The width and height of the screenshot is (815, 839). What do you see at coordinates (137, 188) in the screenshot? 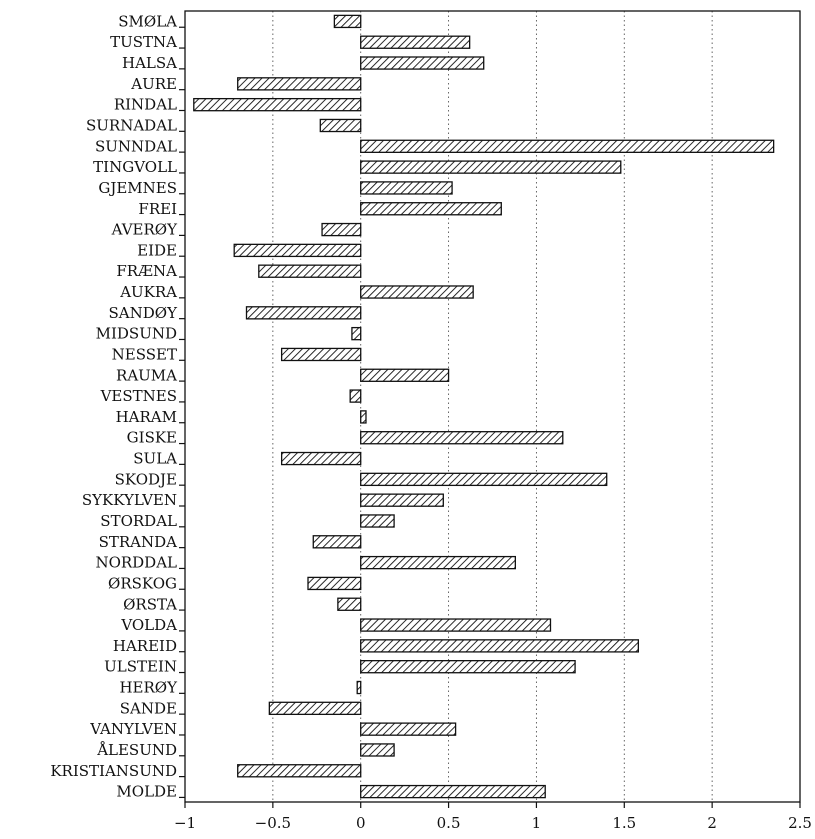
I see `category-label: GJEMNES` at bounding box center [137, 188].